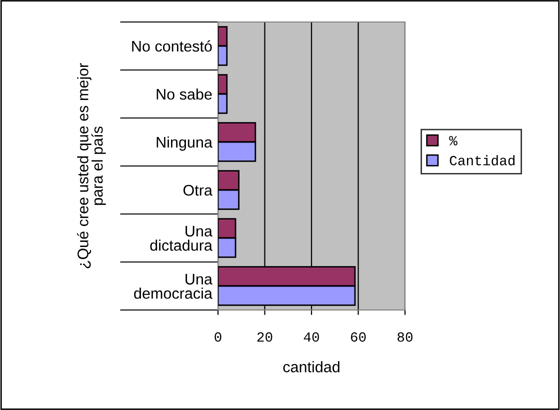 The height and width of the screenshot is (410, 560). Describe the element at coordinates (173, 286) in the screenshot. I see `y-tick-label: Una democracia` at that location.